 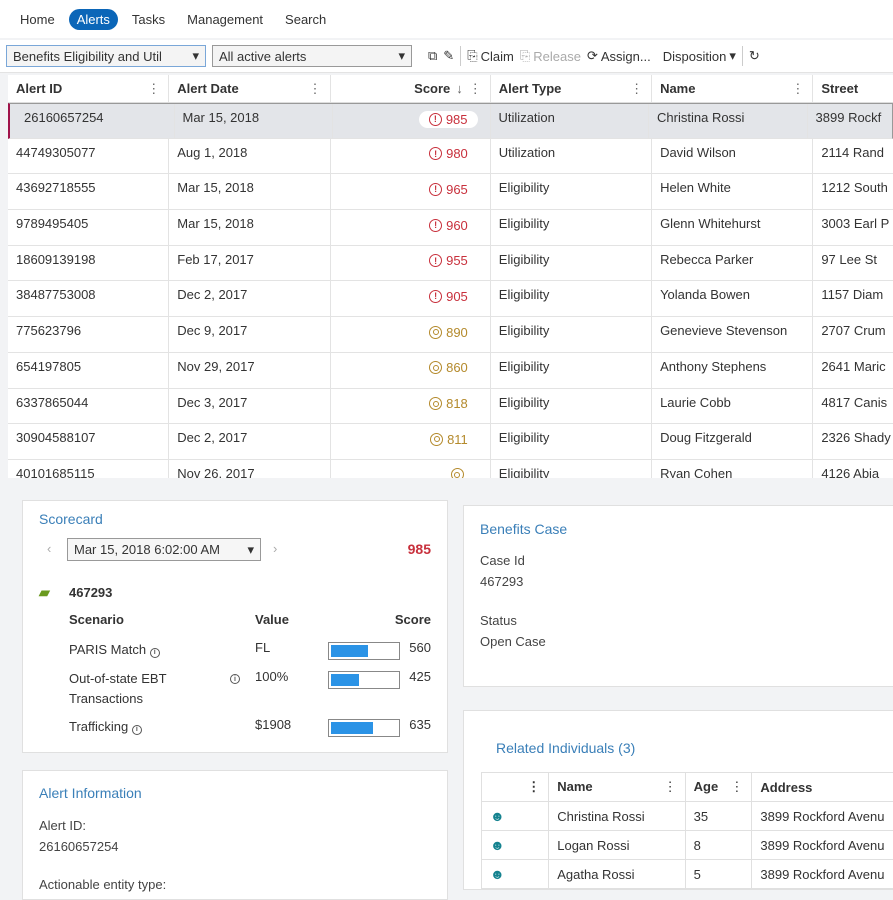 What do you see at coordinates (457, 189) in the screenshot?
I see `score-value: 965` at bounding box center [457, 189].